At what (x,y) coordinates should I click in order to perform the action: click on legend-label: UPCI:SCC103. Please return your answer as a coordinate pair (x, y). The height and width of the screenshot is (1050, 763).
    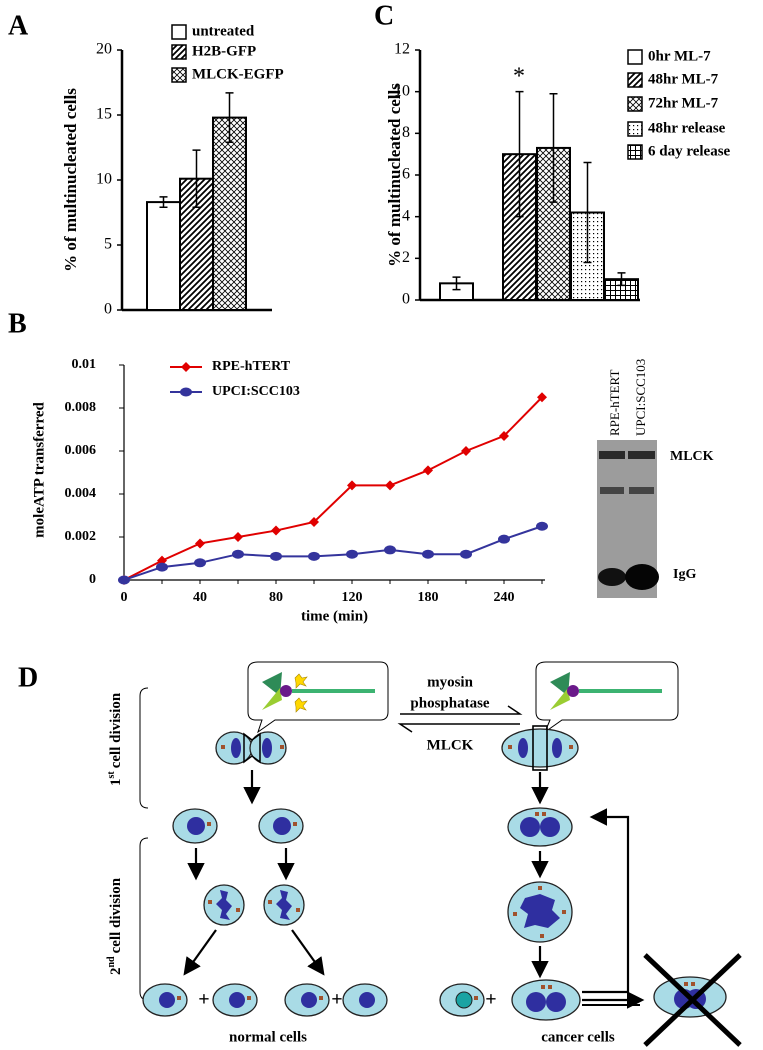
    Looking at the image, I should click on (256, 391).